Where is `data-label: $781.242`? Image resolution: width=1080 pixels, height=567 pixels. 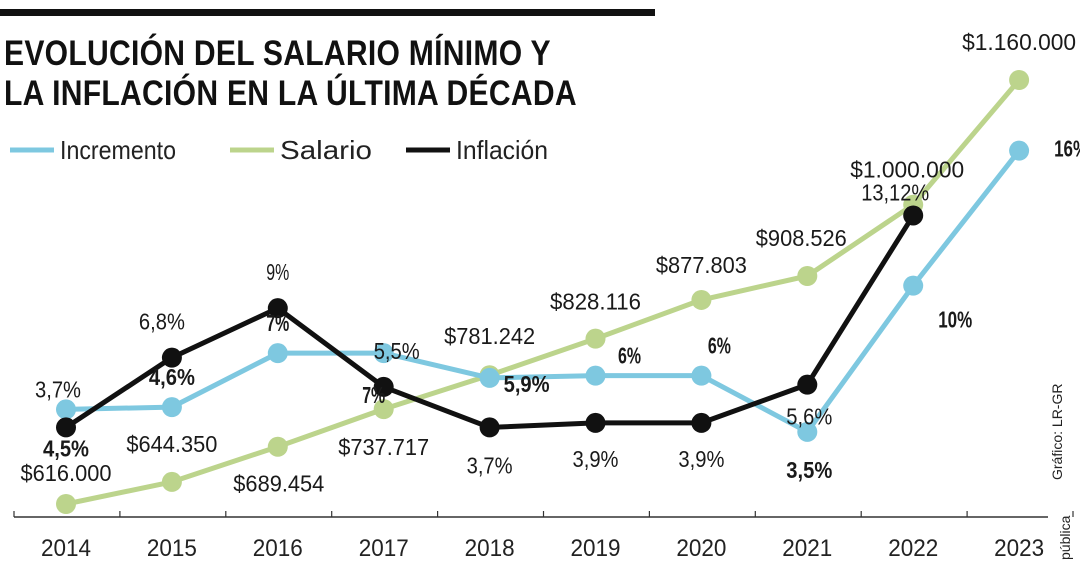
data-label: $781.242 is located at coordinates (489, 336).